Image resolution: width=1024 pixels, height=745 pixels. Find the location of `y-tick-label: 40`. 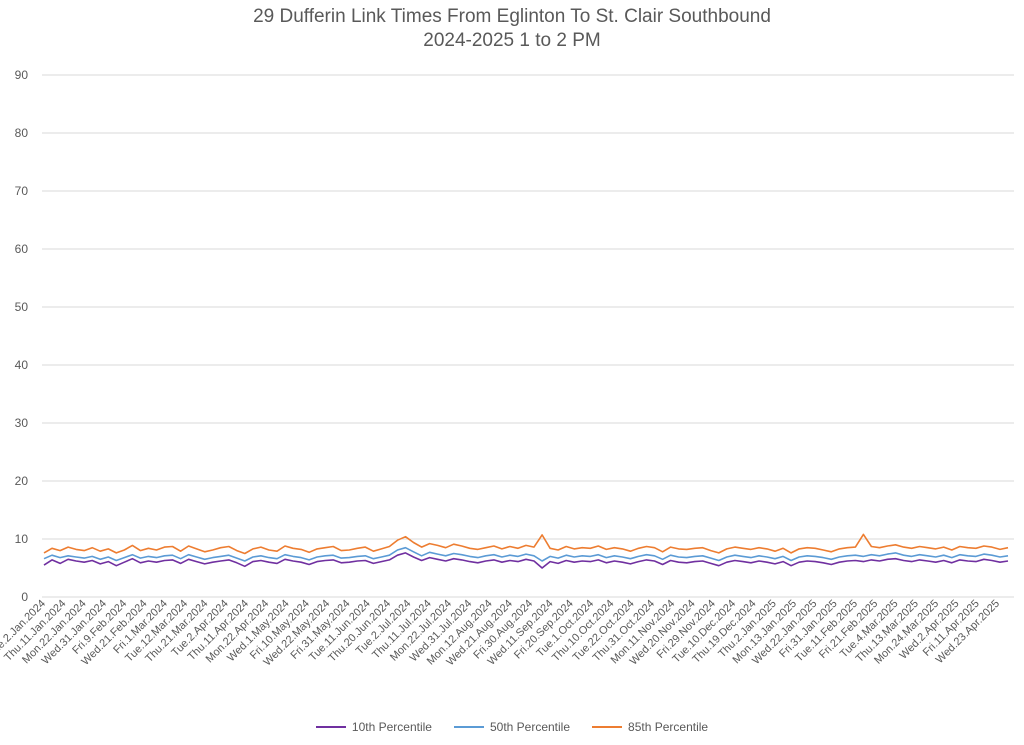

y-tick-label: 40 is located at coordinates (22, 365).